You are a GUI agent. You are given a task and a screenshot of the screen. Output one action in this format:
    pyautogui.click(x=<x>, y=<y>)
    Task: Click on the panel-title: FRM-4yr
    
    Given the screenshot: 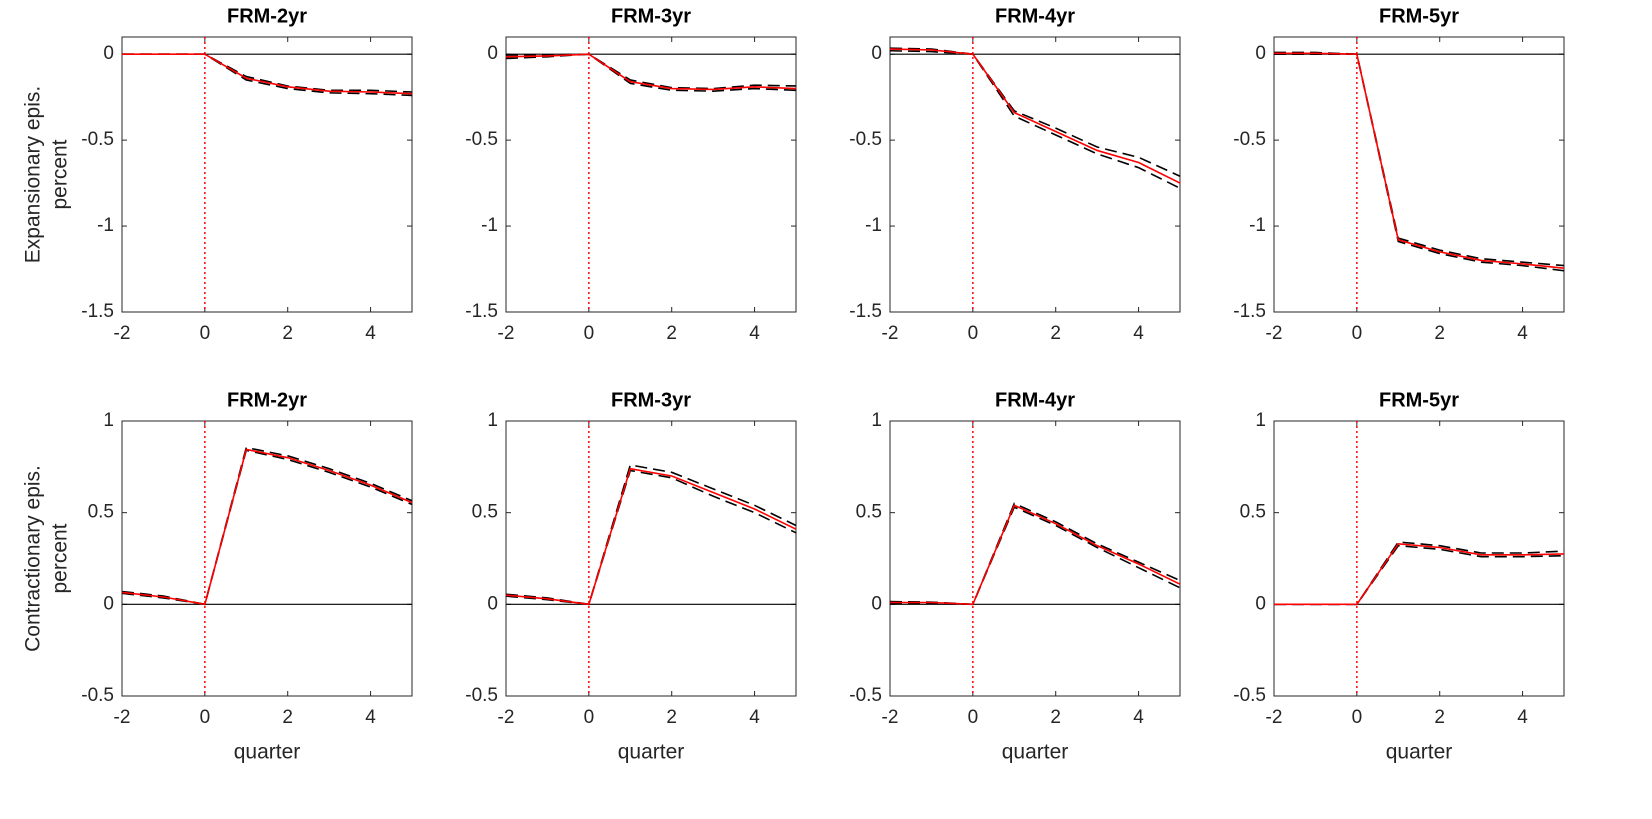 What is the action you would take?
    pyautogui.click(x=1035, y=16)
    